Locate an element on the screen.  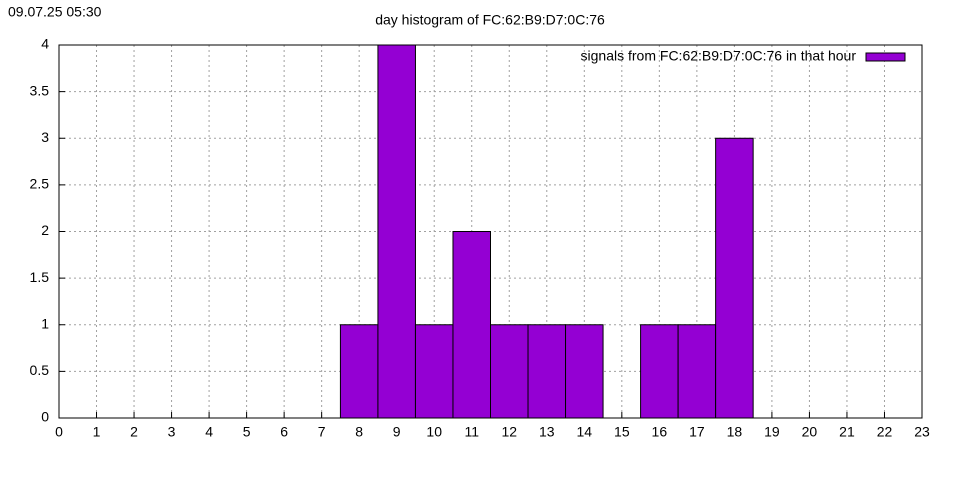
y-tick-label: 3.5 is located at coordinates (40, 90).